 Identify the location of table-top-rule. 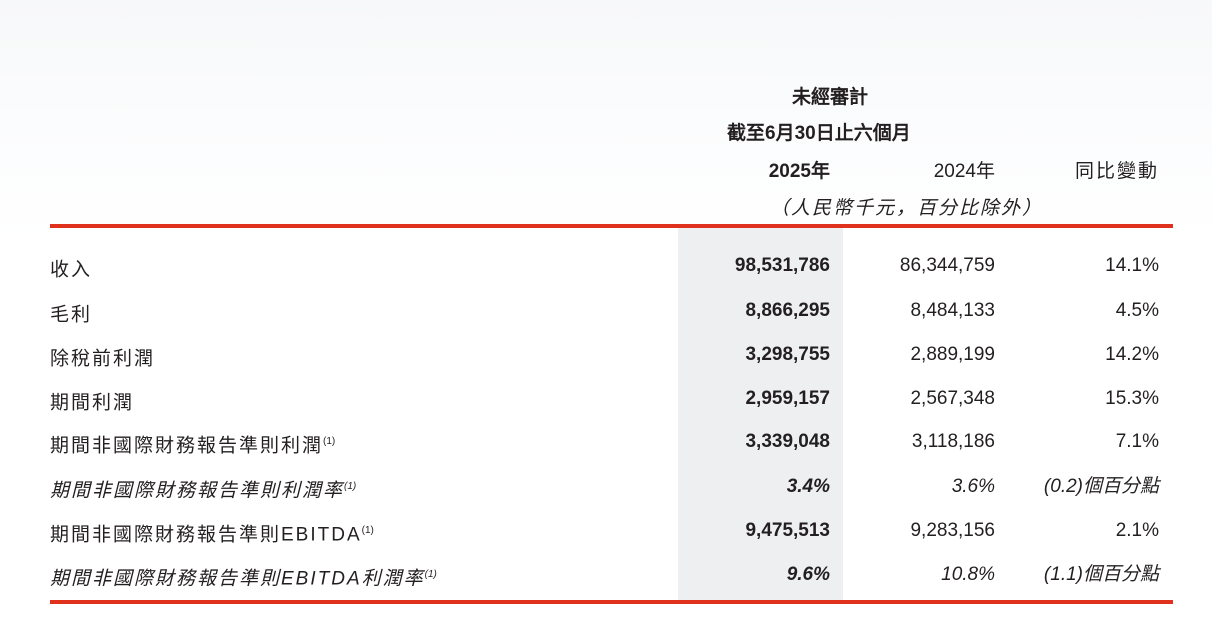
(611, 226).